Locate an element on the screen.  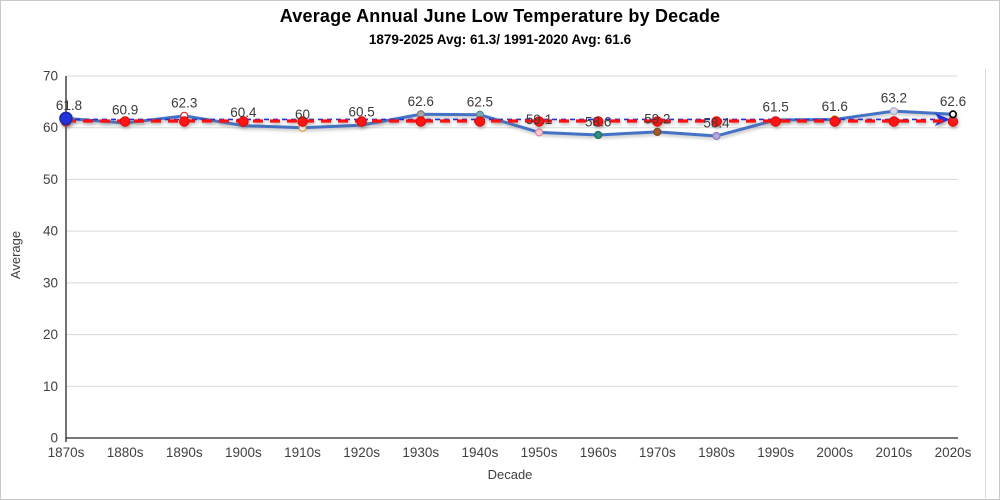
x-tick-label: 1940s is located at coordinates (480, 452).